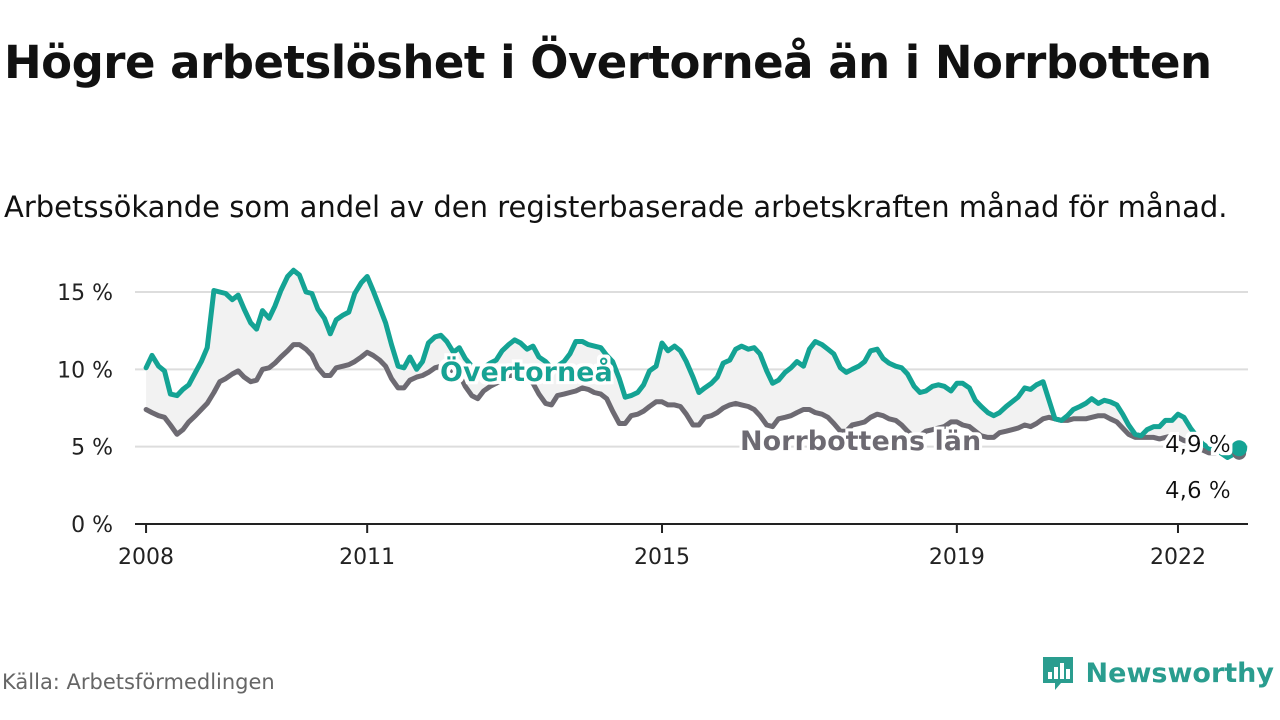 Image resolution: width=1280 pixels, height=720 pixels. I want to click on x-tick-label: 2008, so click(146, 557).